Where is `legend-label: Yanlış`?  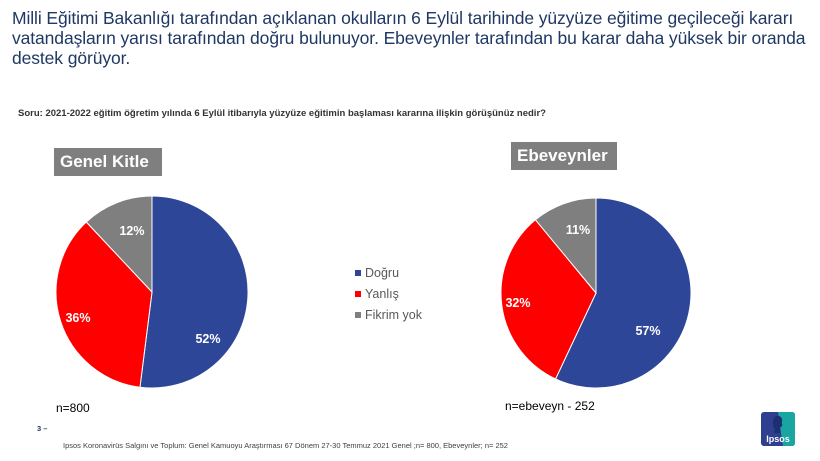
legend-label: Yanlış is located at coordinates (382, 293).